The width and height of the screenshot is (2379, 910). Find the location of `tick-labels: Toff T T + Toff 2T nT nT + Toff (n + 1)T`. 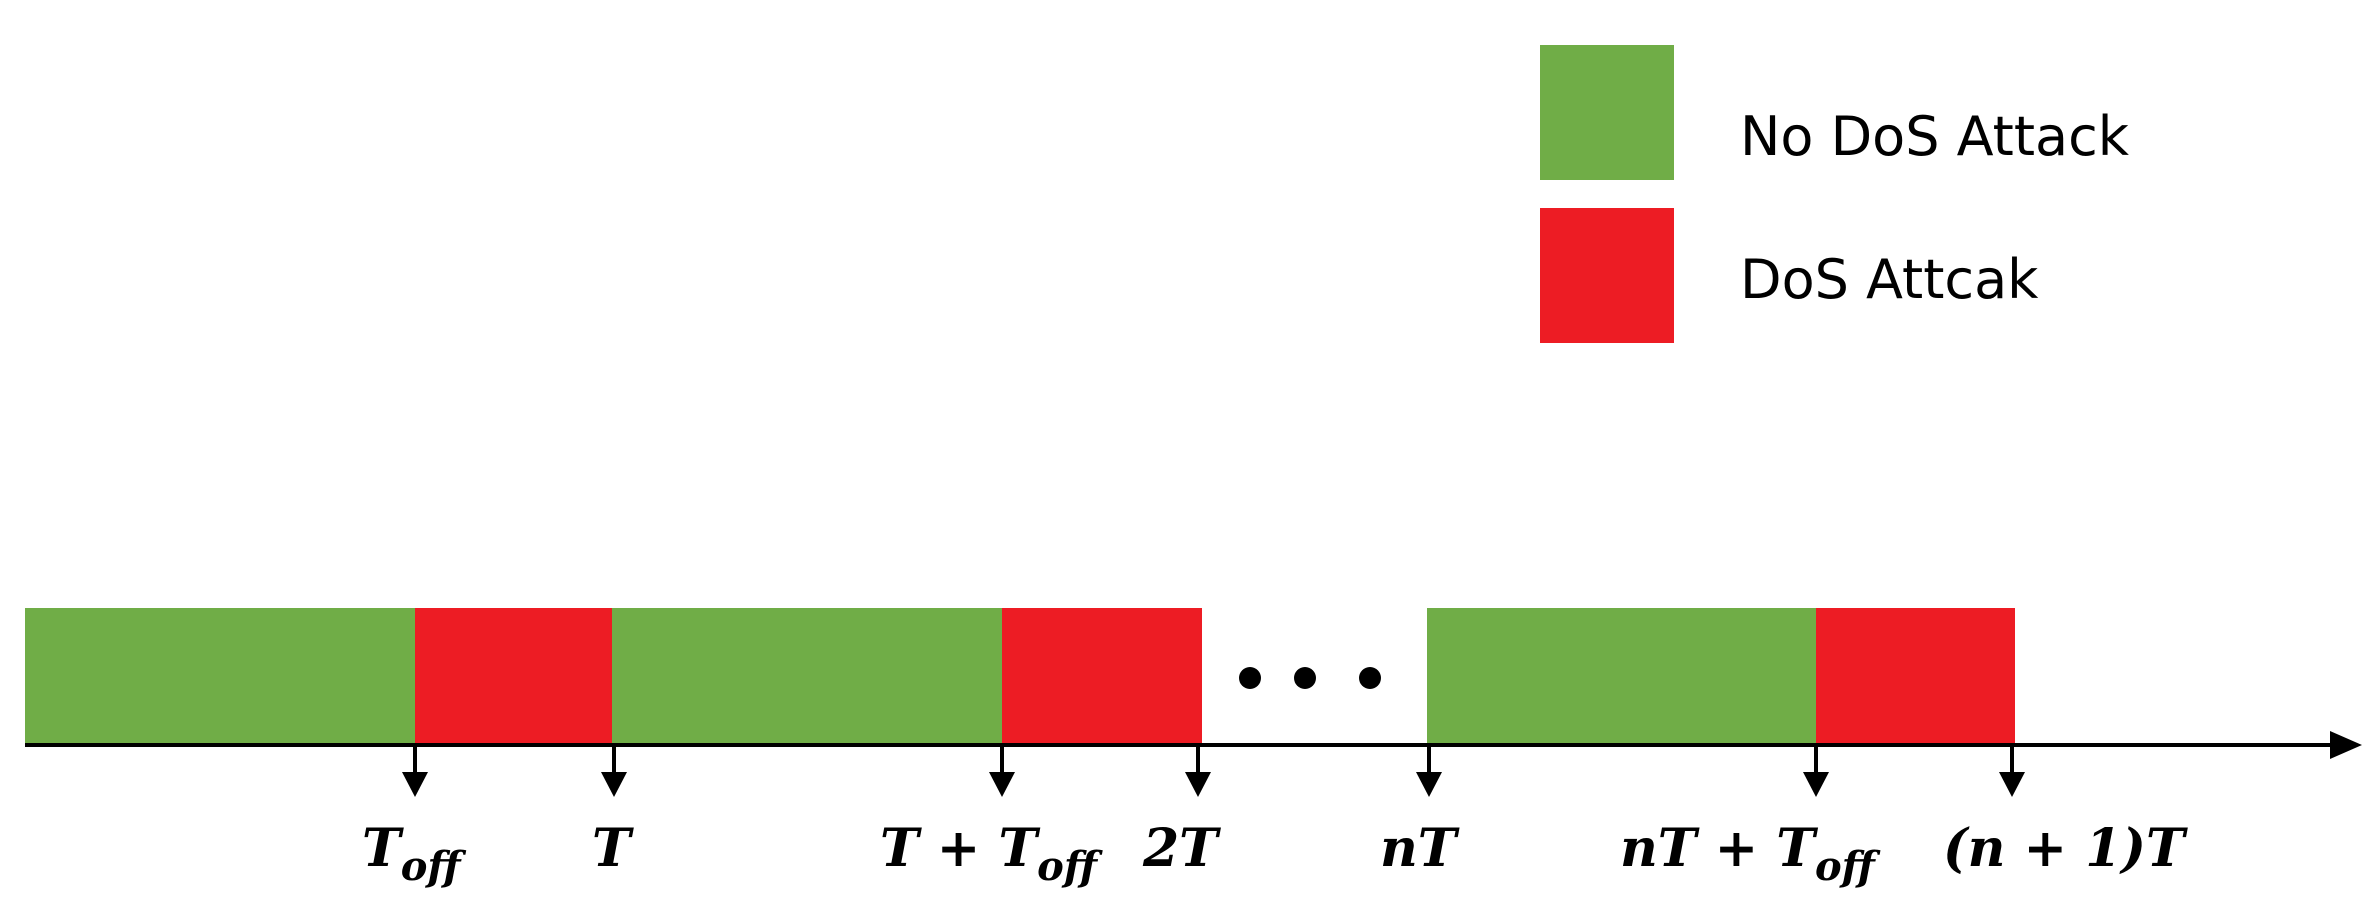

tick-labels: Toff T T + Toff 2T nT nT + Toff (n + 1)T is located at coordinates (1275, 854).